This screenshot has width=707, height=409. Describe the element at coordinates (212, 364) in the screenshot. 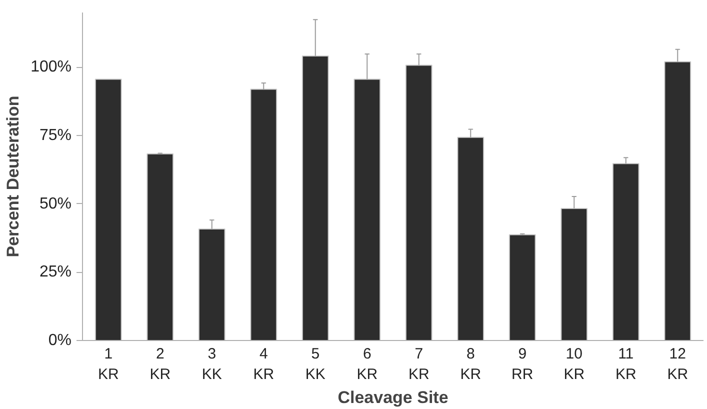

I see `x-tick-label: 3 KK` at that location.